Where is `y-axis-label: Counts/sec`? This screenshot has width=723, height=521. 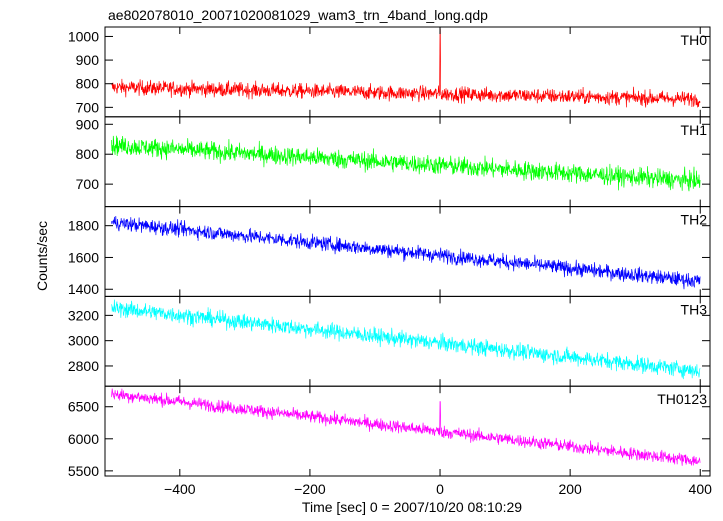
y-axis-label: Counts/sec is located at coordinates (42, 256).